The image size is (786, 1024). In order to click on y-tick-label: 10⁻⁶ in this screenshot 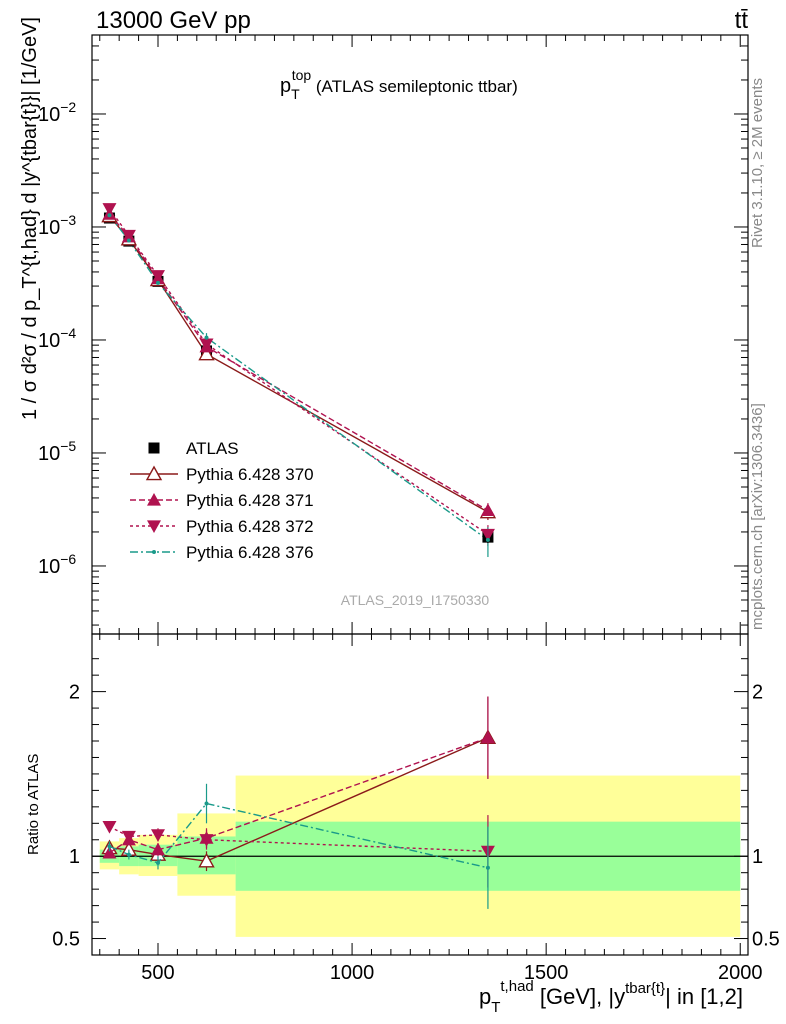, I will do `click(57, 564)`.